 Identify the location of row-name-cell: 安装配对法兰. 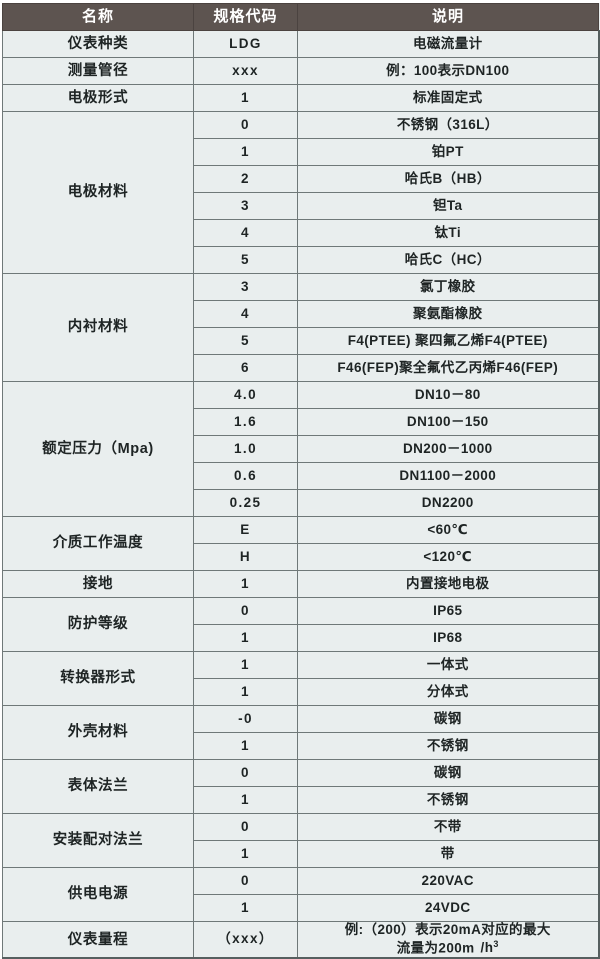
(98, 840).